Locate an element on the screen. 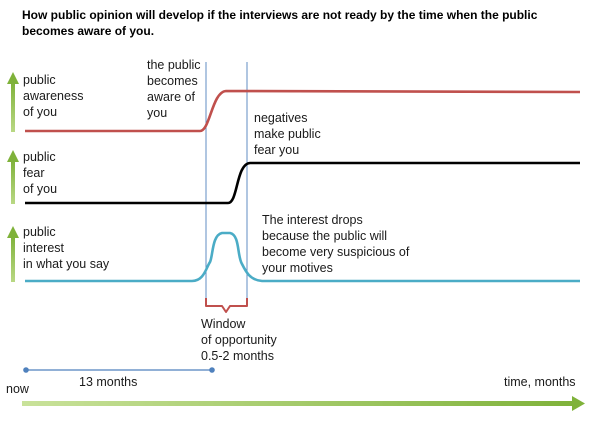 This screenshot has width=597, height=422. fear-label-line-1: public is located at coordinates (39, 157).